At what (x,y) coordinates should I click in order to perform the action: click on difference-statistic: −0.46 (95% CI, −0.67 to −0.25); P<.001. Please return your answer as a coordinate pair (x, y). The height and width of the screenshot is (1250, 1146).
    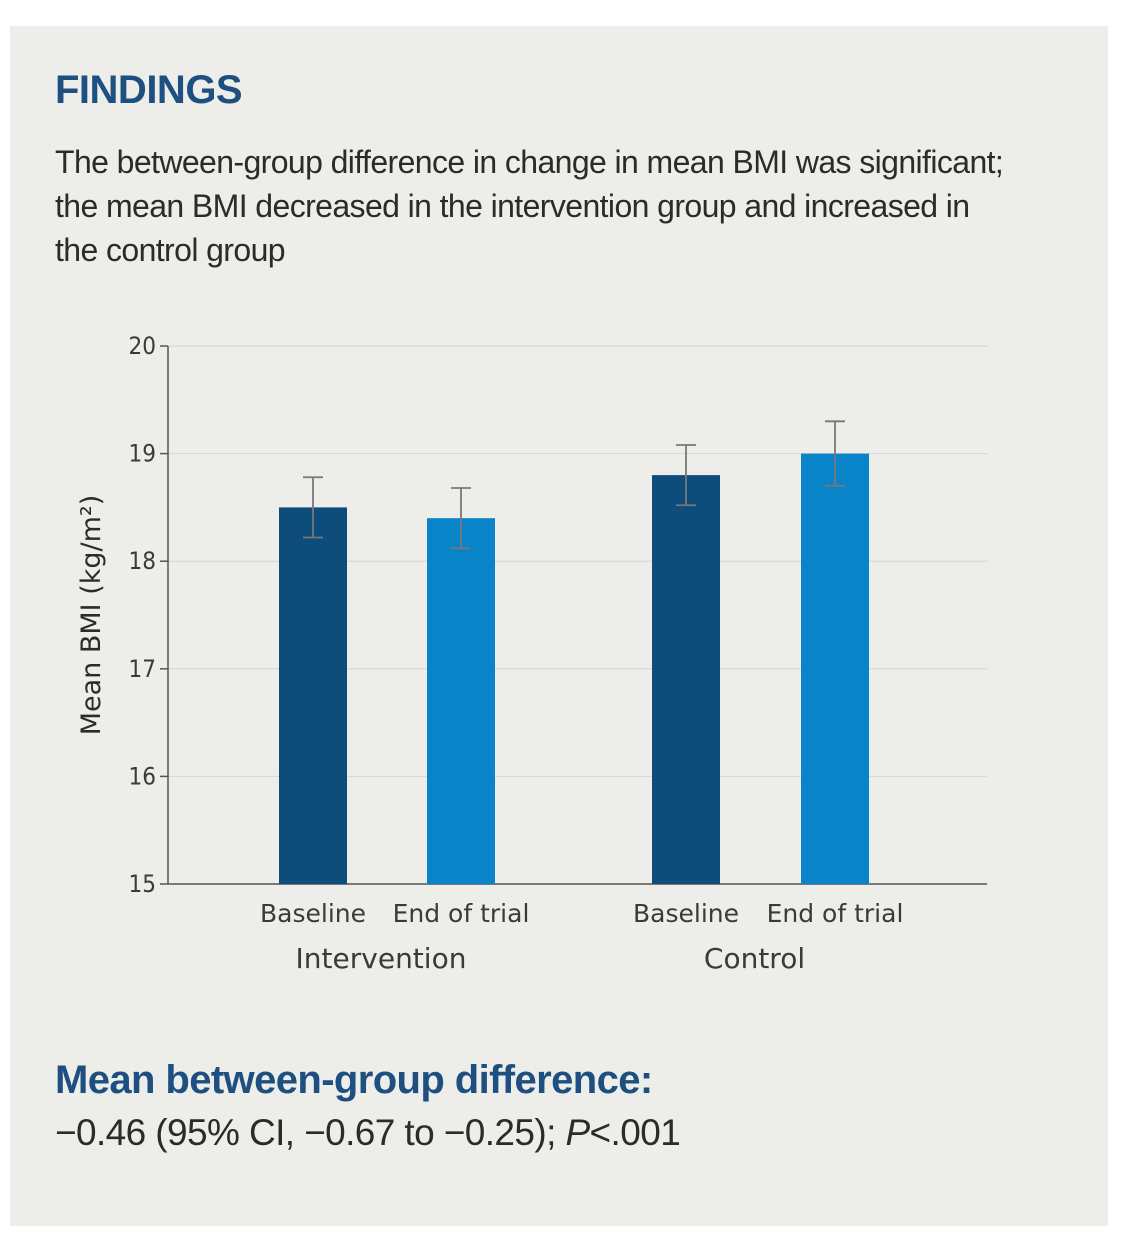
    Looking at the image, I should click on (368, 1133).